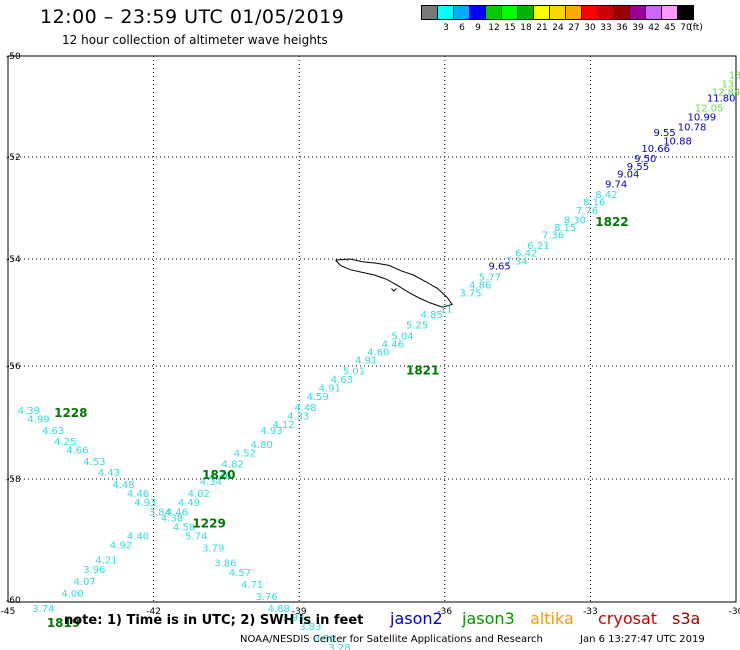  I want to click on pass-time-label: 1821, so click(422, 370).